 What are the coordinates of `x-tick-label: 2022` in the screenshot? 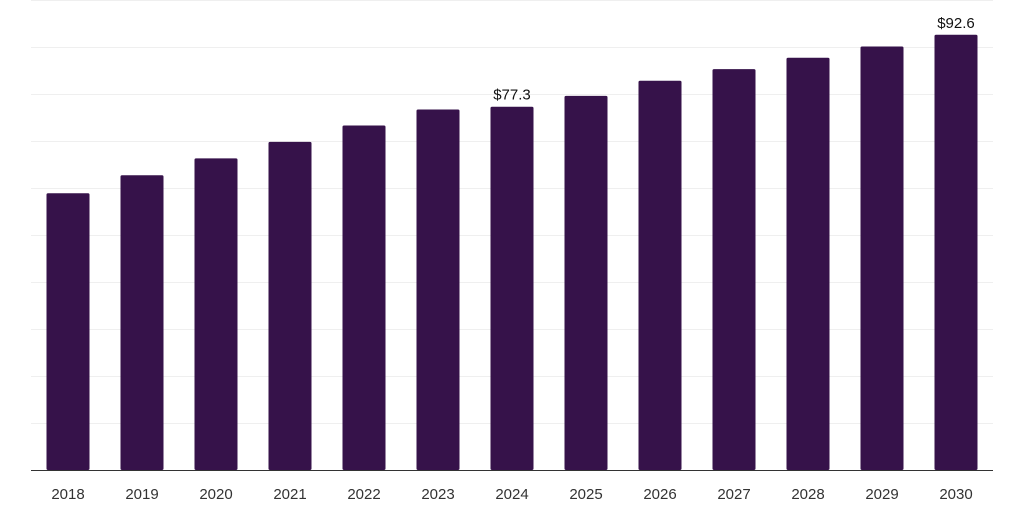 It's located at (363, 494).